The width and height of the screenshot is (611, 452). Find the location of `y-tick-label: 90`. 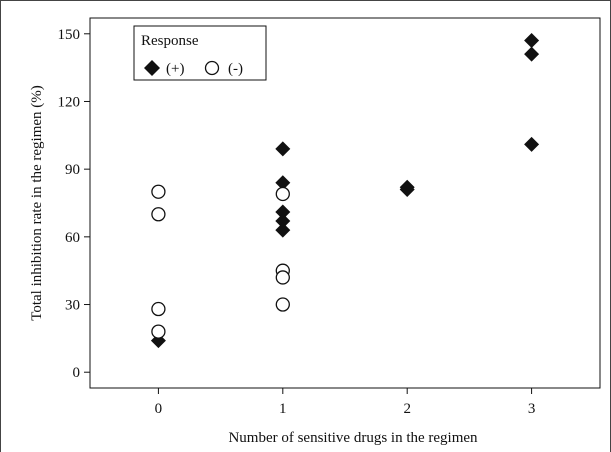

y-tick-label: 90 is located at coordinates (72, 170).